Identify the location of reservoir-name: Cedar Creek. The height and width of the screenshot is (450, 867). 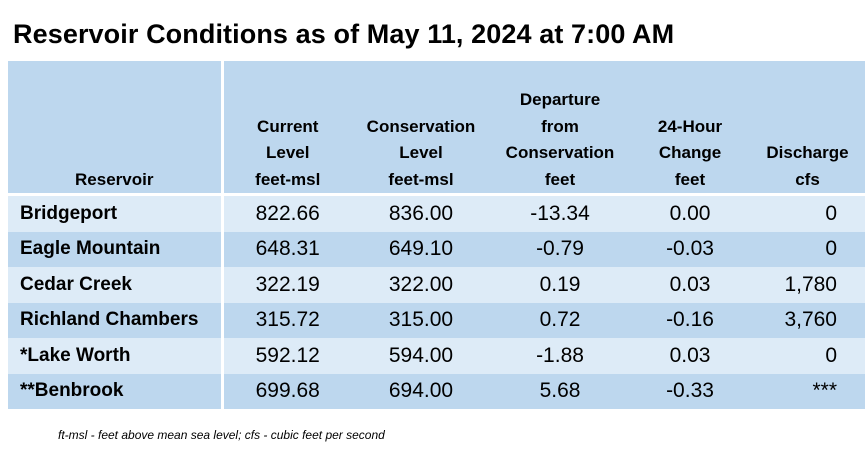
(116, 285).